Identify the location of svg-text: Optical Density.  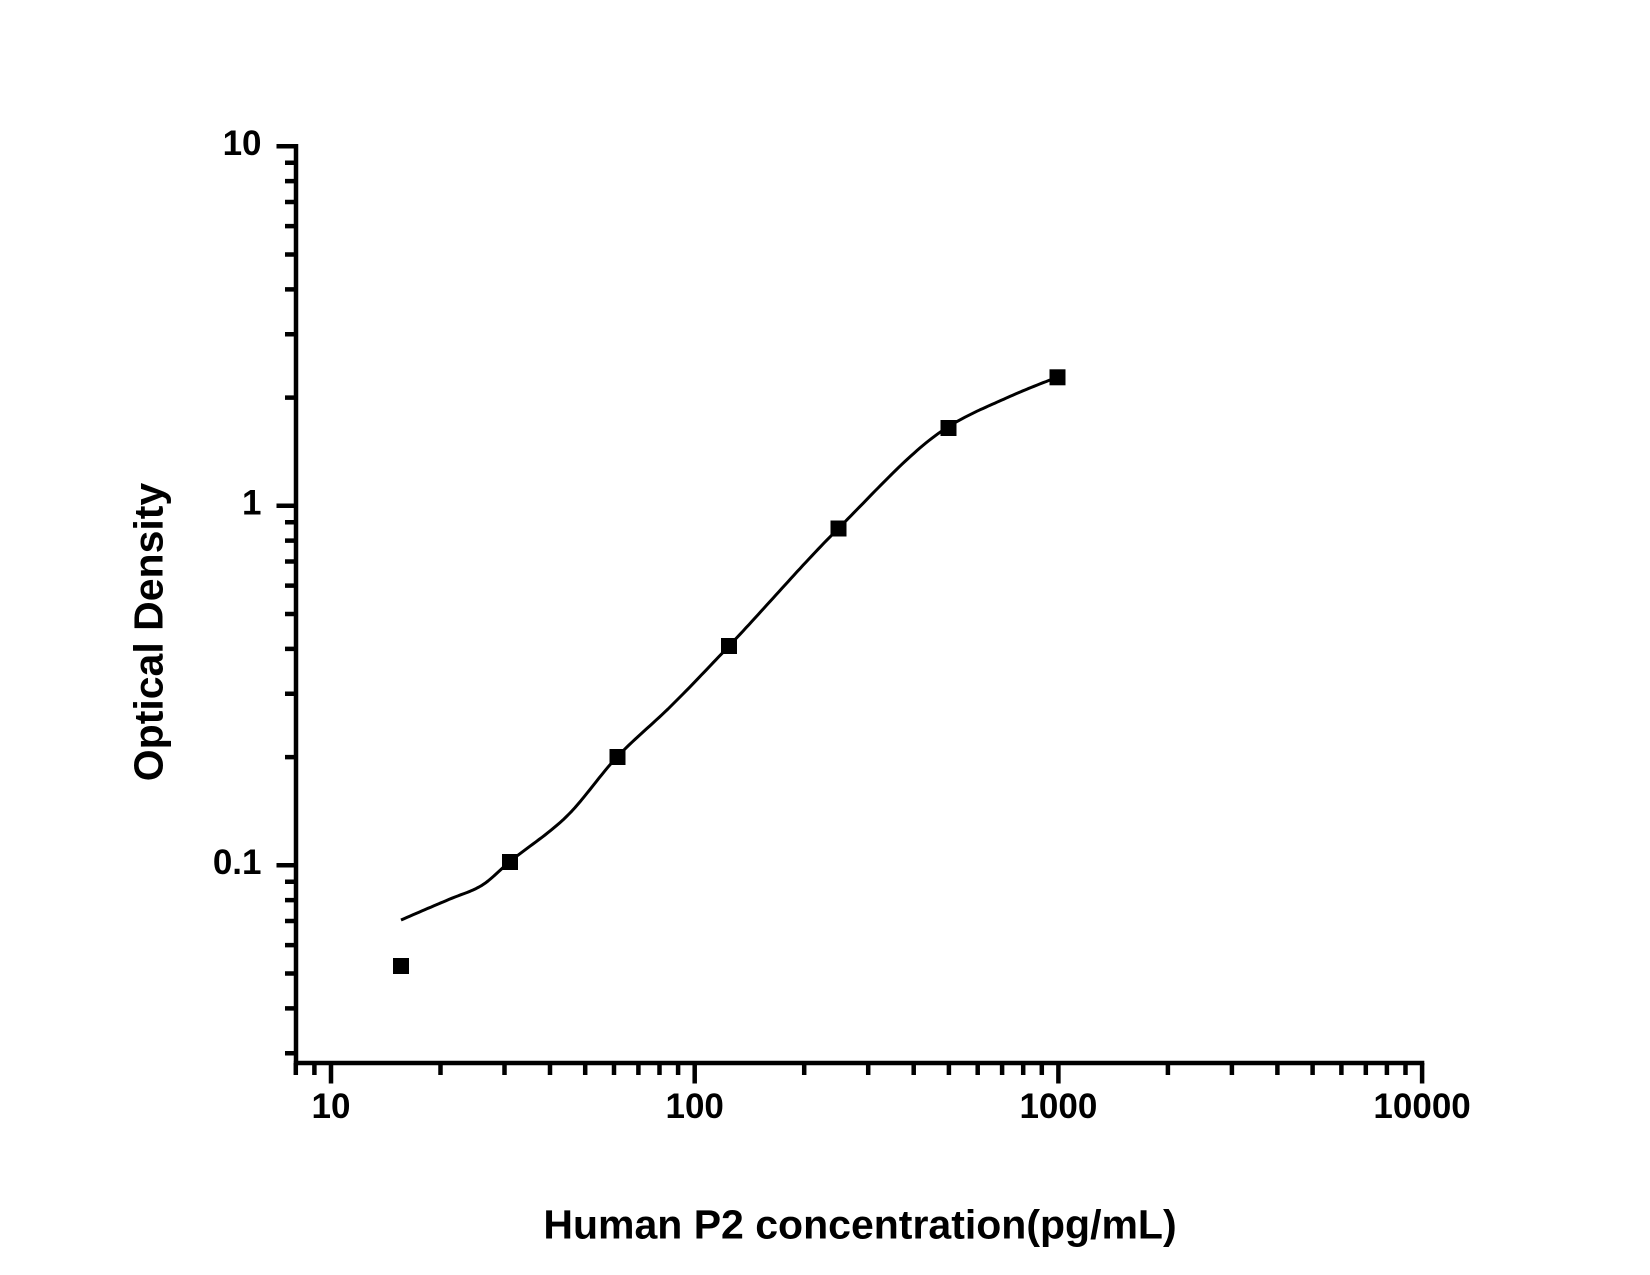
(149, 632).